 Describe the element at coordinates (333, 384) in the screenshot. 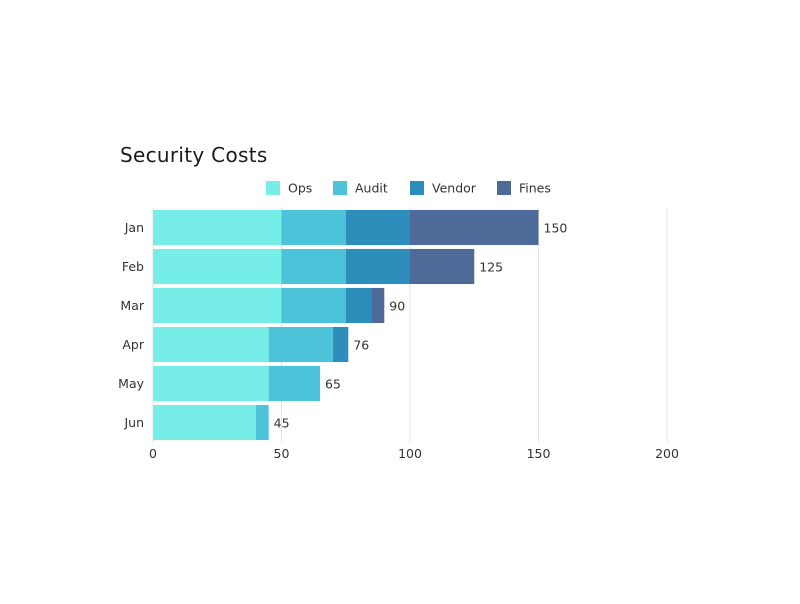

I see `bar-total-label: 65` at that location.